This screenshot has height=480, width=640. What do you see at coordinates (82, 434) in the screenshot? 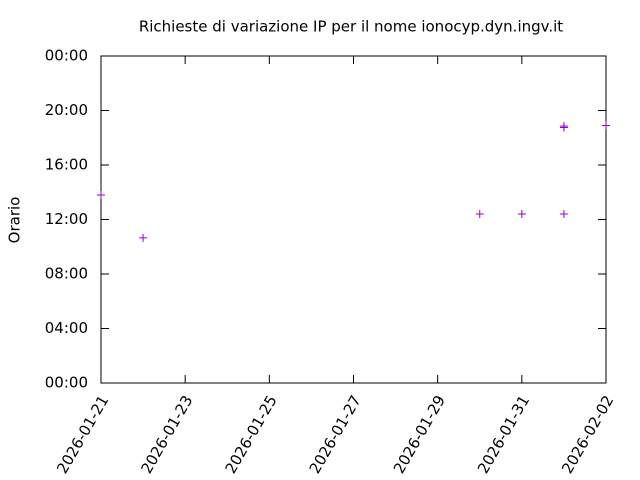
I see `x-tick-label: 2026-01-21` at bounding box center [82, 434].